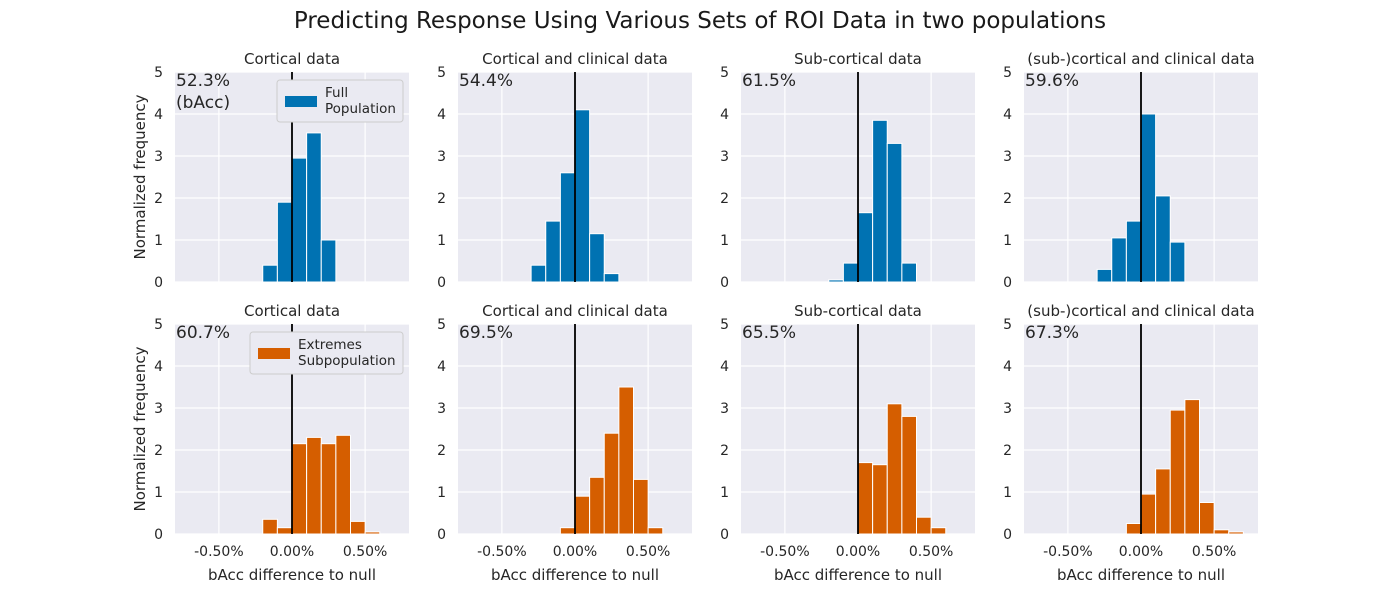 This screenshot has height=600, width=1400. Describe the element at coordinates (347, 361) in the screenshot. I see `legend-label: Subpopulation` at that location.